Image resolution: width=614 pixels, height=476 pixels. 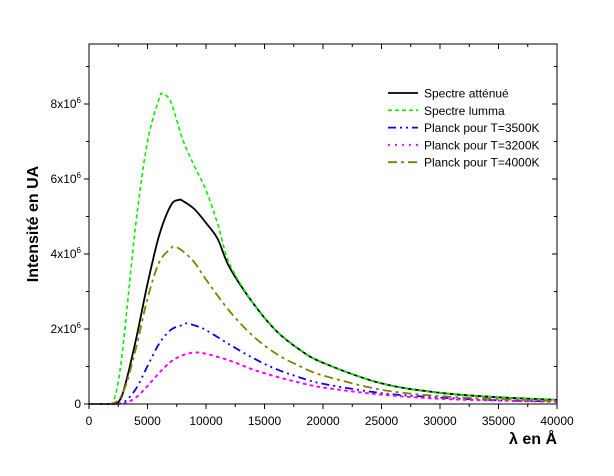 I want to click on x-tick-label: 35000, so click(x=499, y=421).